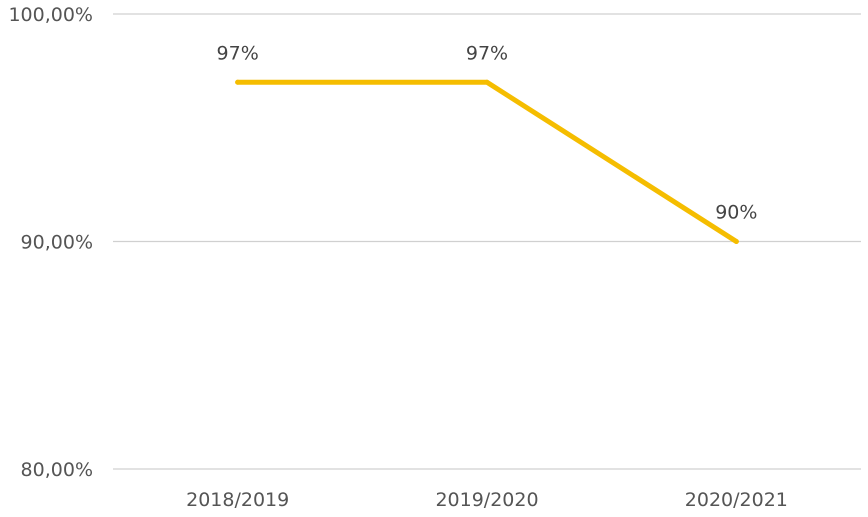  I want to click on x-tick-label: 2018/2019, so click(237, 500).